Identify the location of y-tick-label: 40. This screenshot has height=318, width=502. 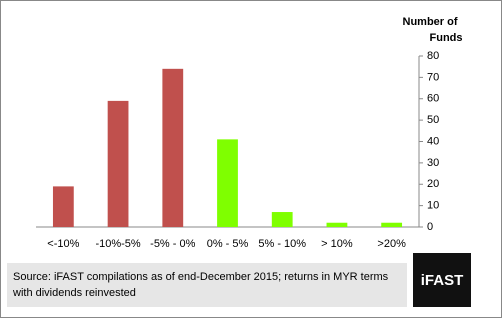
(433, 141).